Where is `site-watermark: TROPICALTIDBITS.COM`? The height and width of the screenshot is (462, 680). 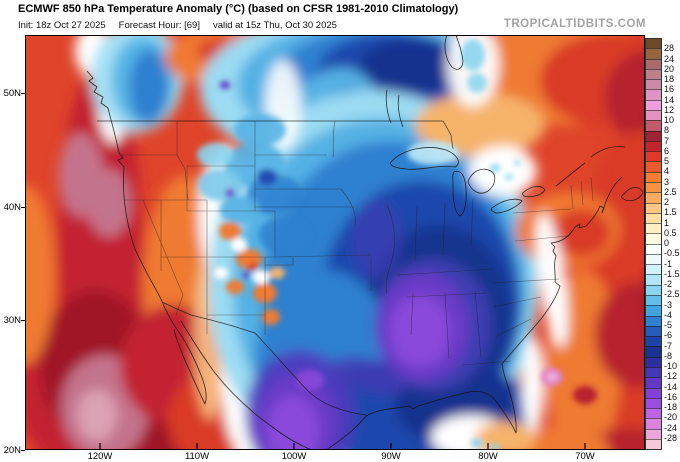 site-watermark: TROPICALTIDBITS.COM is located at coordinates (574, 24).